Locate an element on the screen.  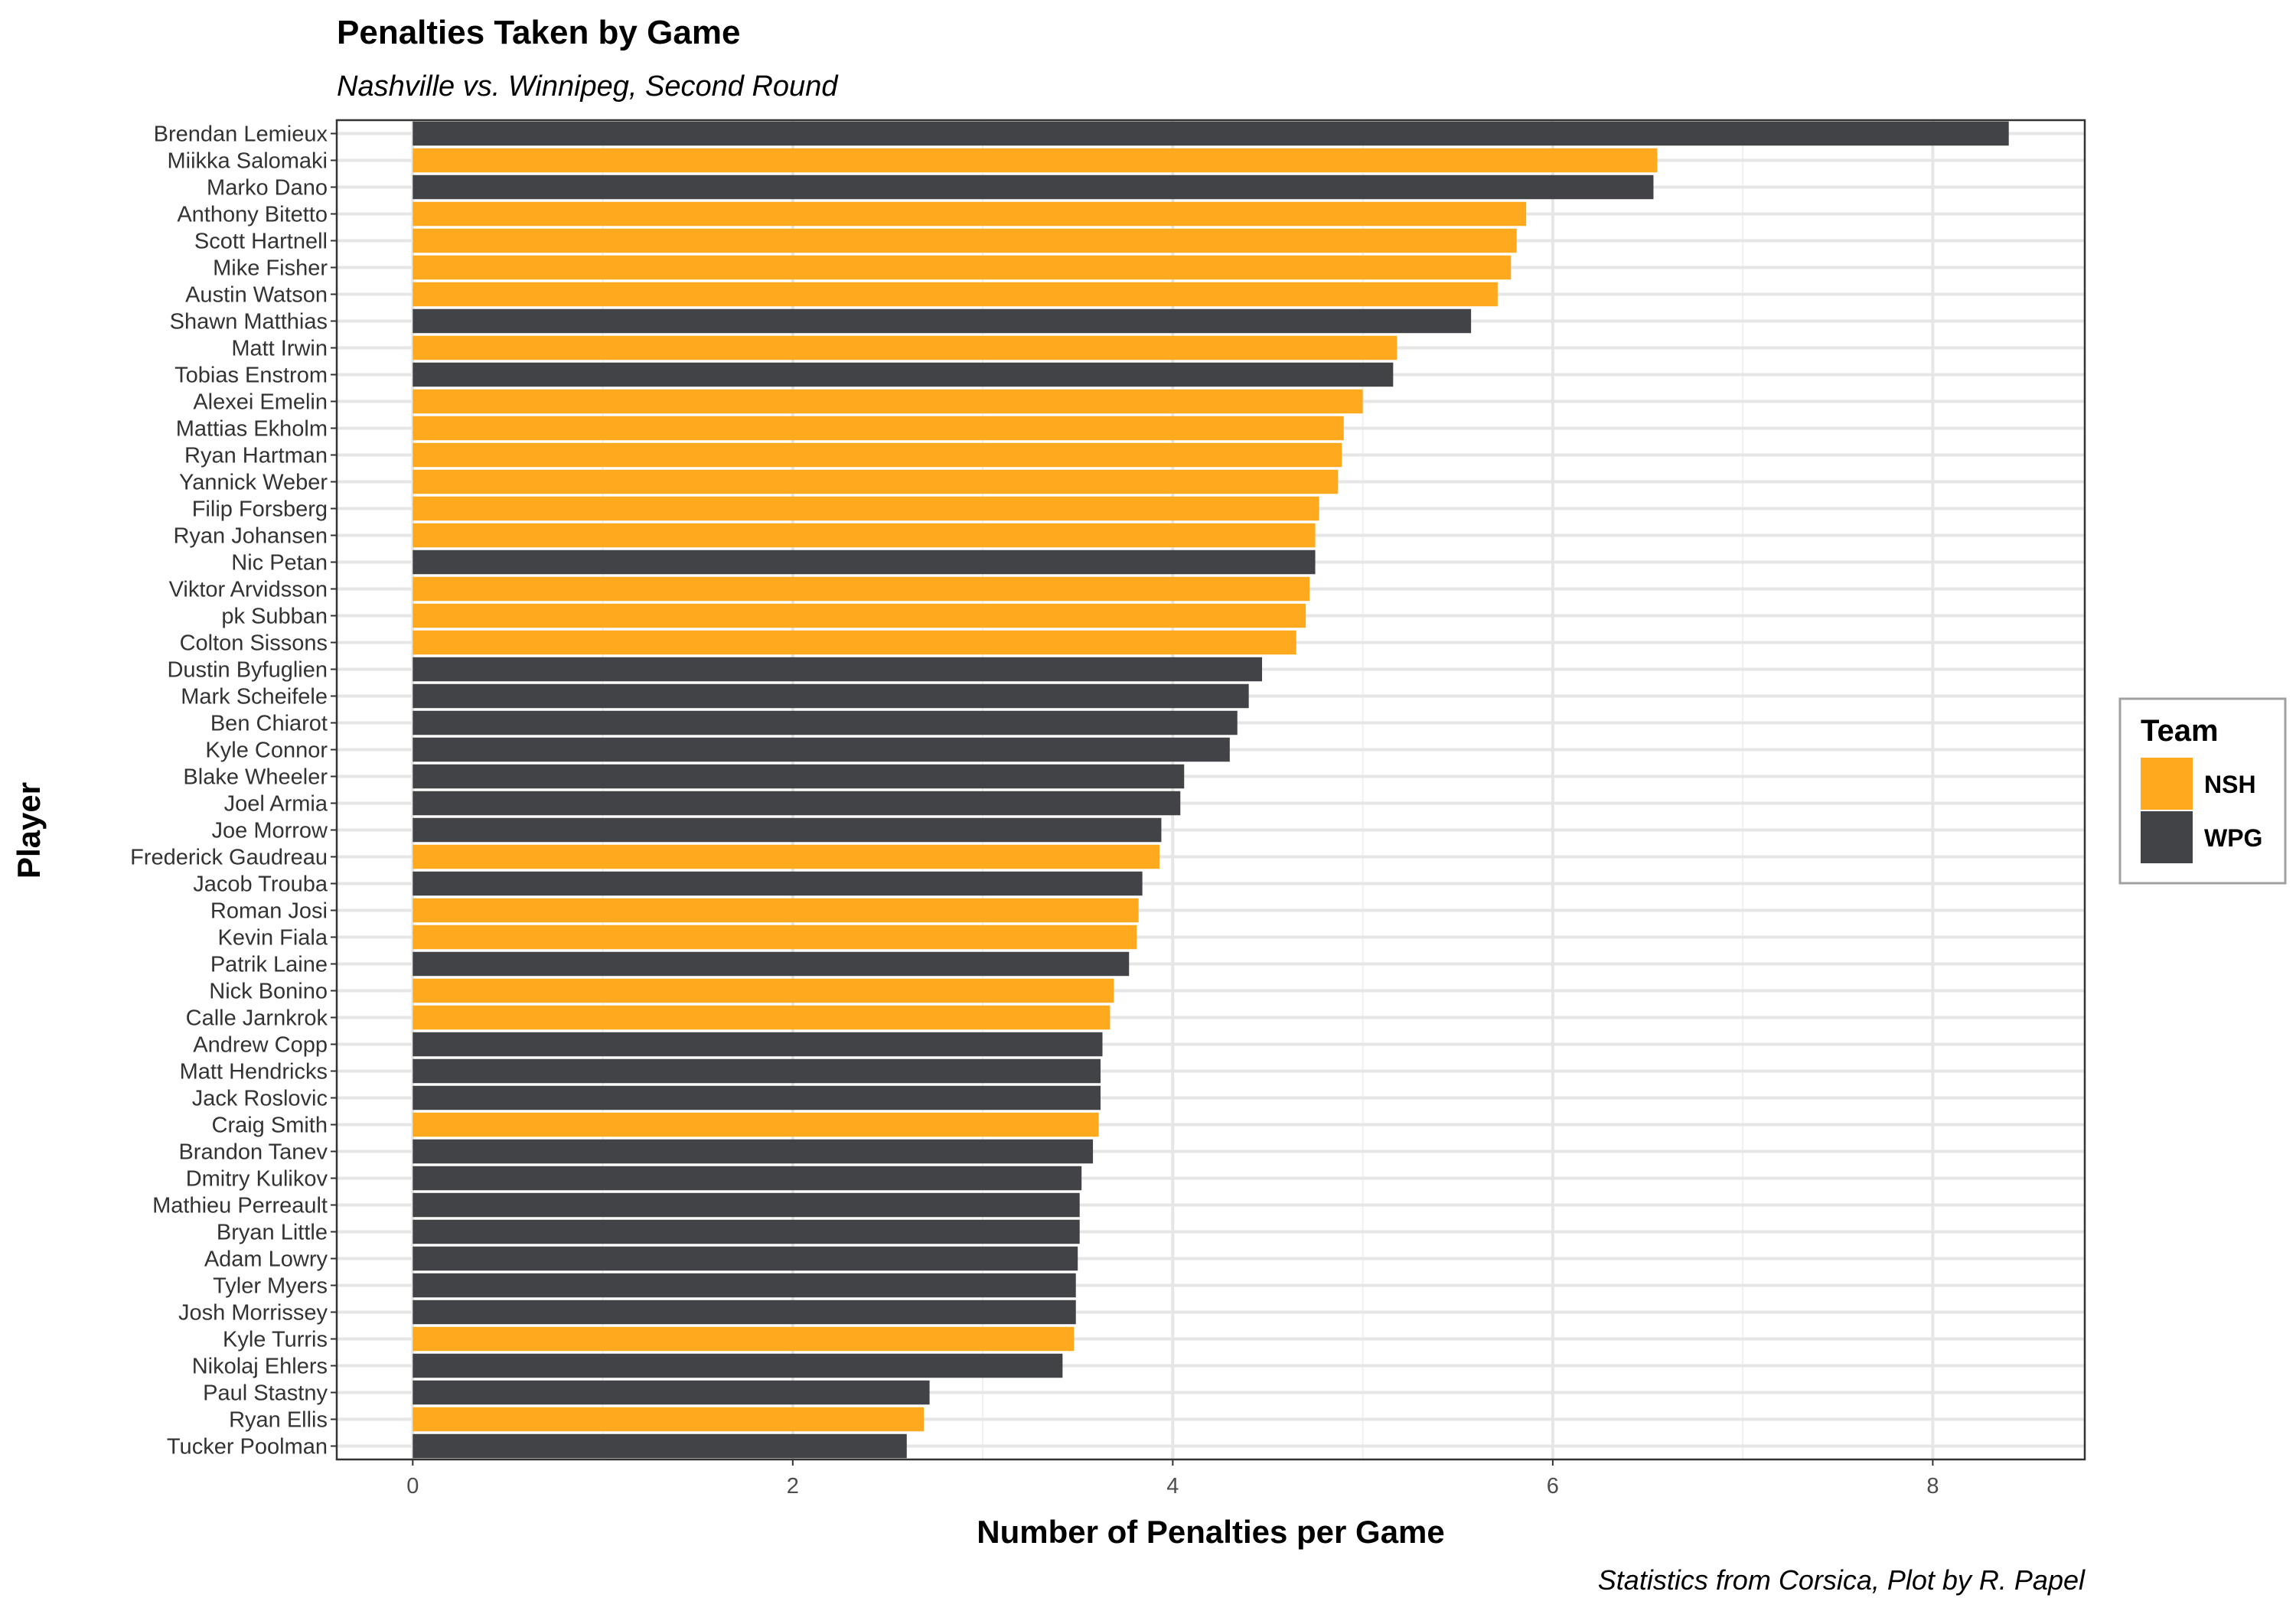
x-axis-title: Number of Penalties per Game is located at coordinates (1211, 1532).